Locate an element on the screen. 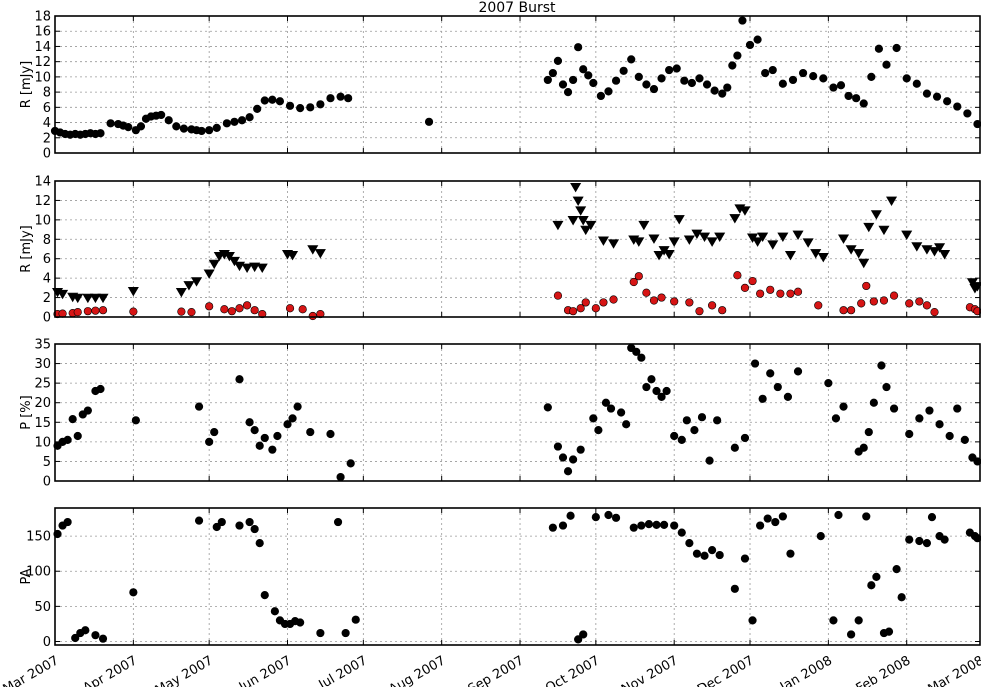 The width and height of the screenshot is (981, 687). y-axis-label: P [%] is located at coordinates (26, 412).